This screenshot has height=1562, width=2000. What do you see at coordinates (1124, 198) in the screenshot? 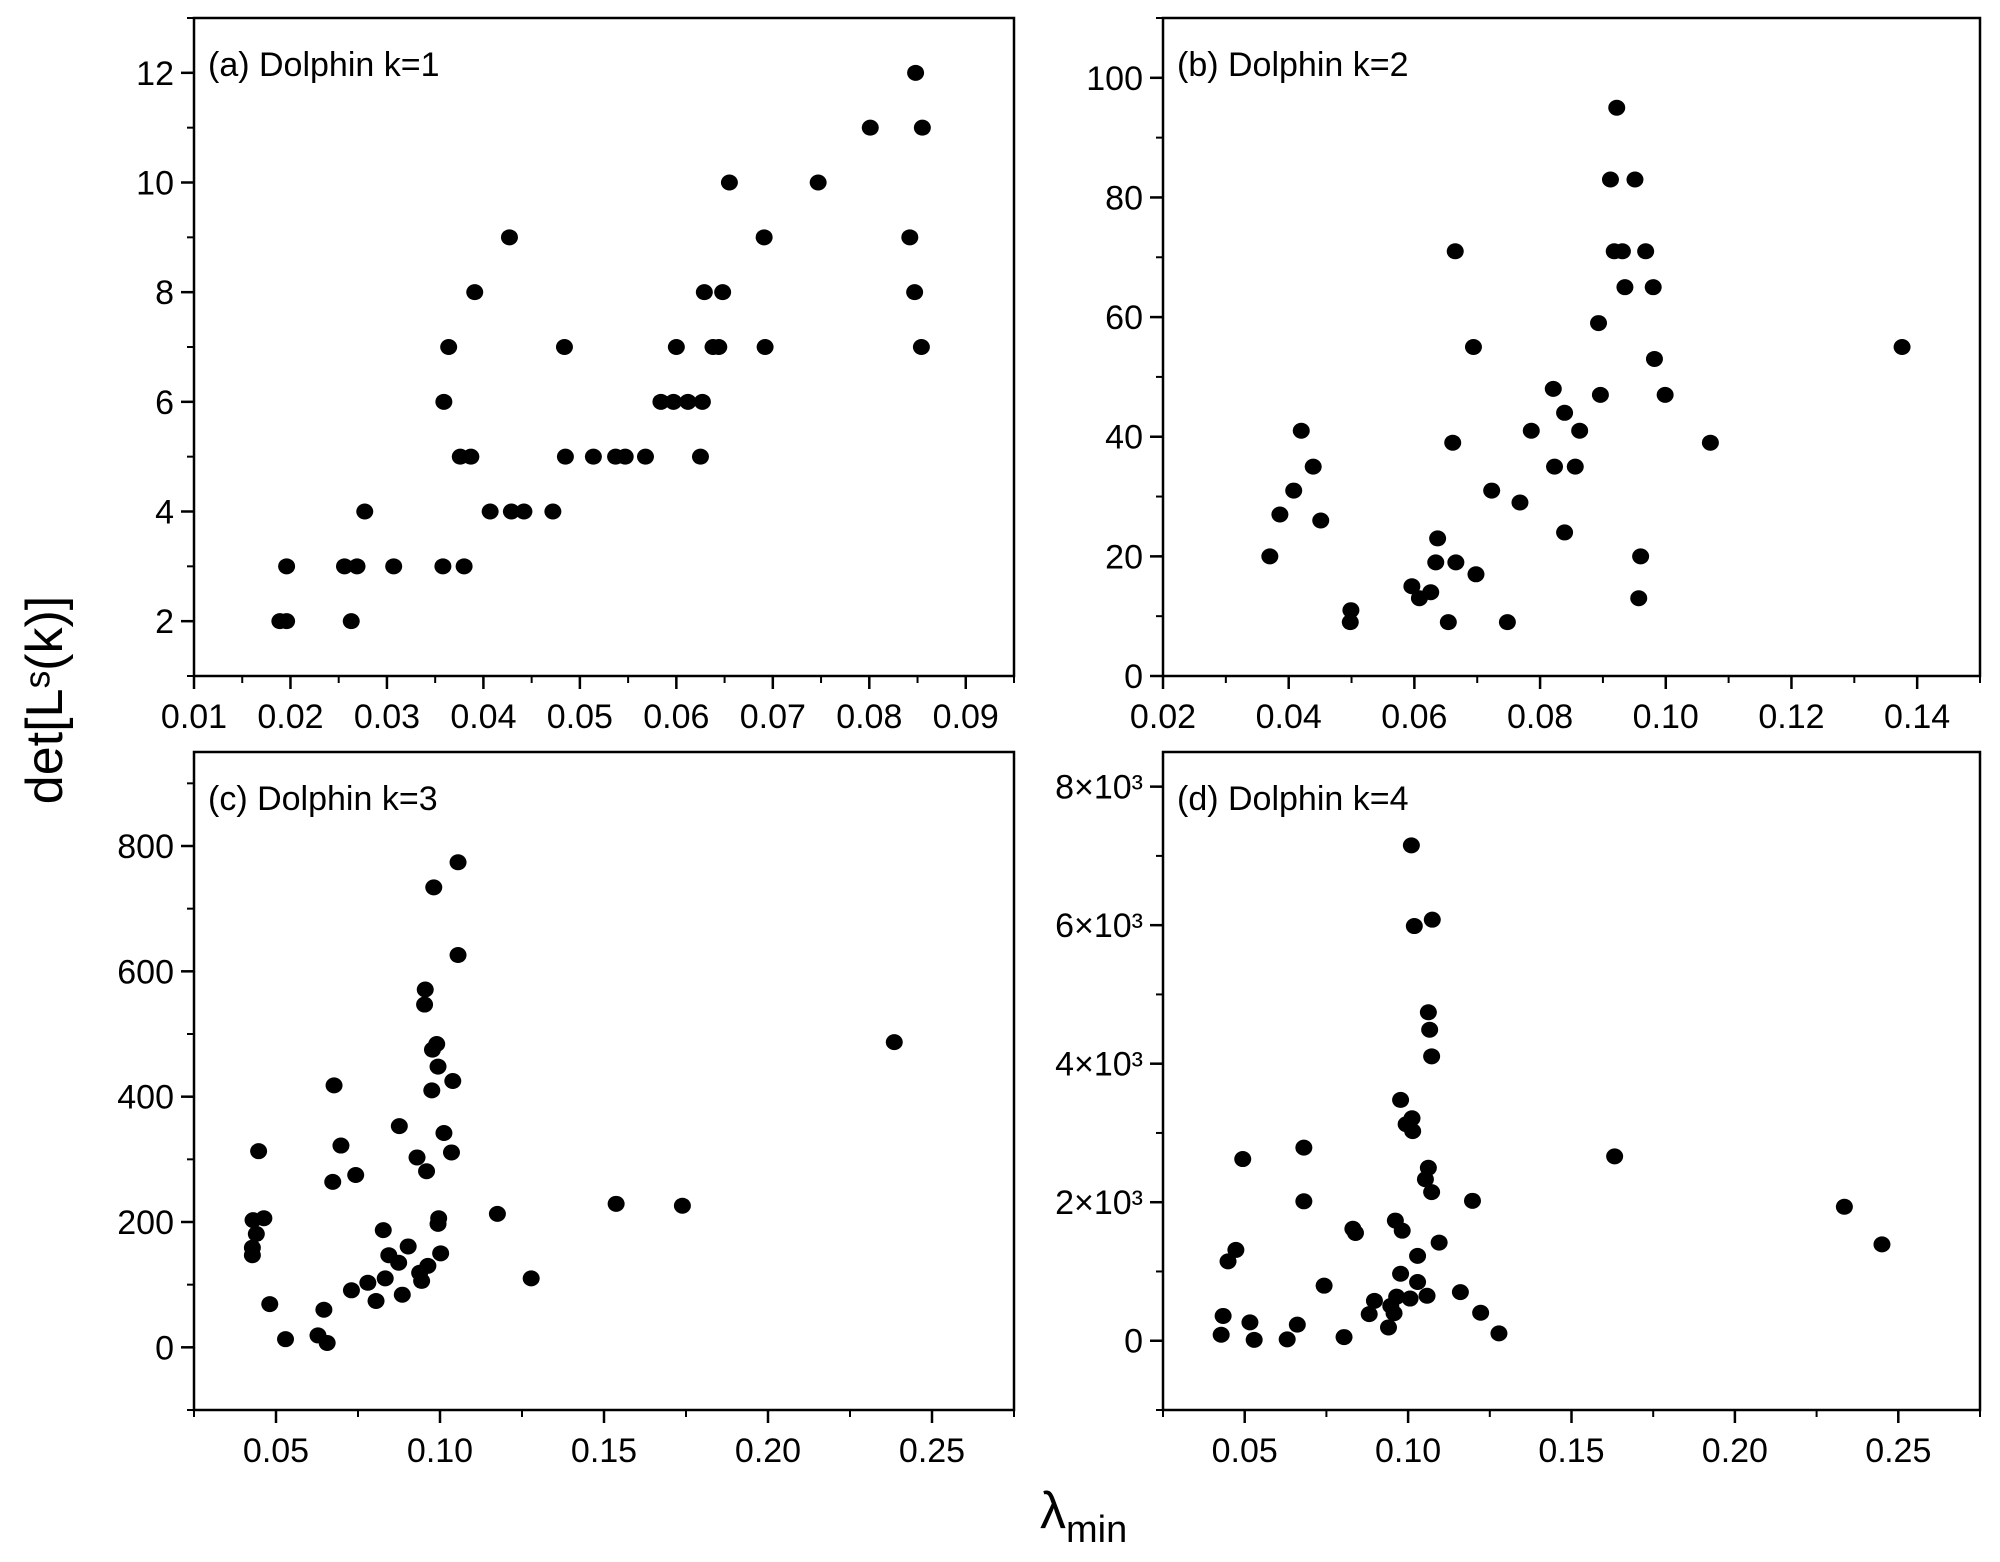
I see `y-tick-label: 80` at bounding box center [1124, 198].